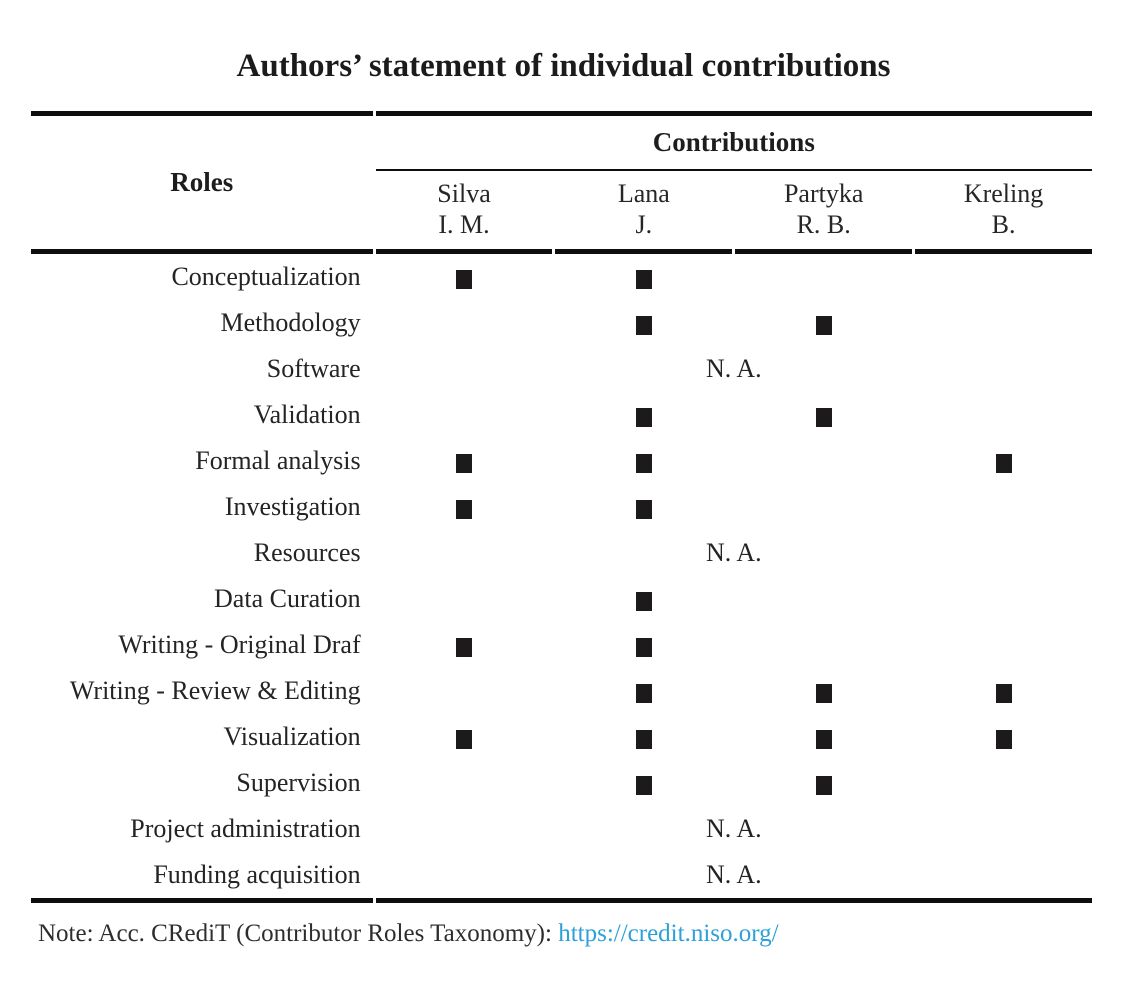  Describe the element at coordinates (239, 644) in the screenshot. I see `role-label: Writing - Original Draf` at that location.